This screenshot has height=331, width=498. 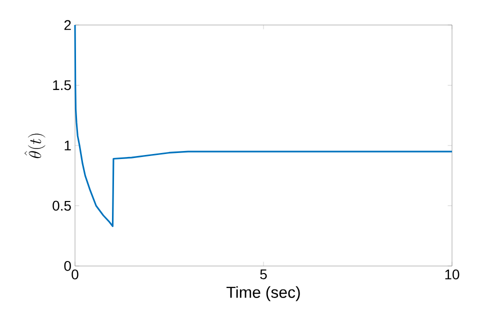 What do you see at coordinates (35, 146) in the screenshot?
I see `y-axis-title: $\hat{\theta}(t)$` at bounding box center [35, 146].